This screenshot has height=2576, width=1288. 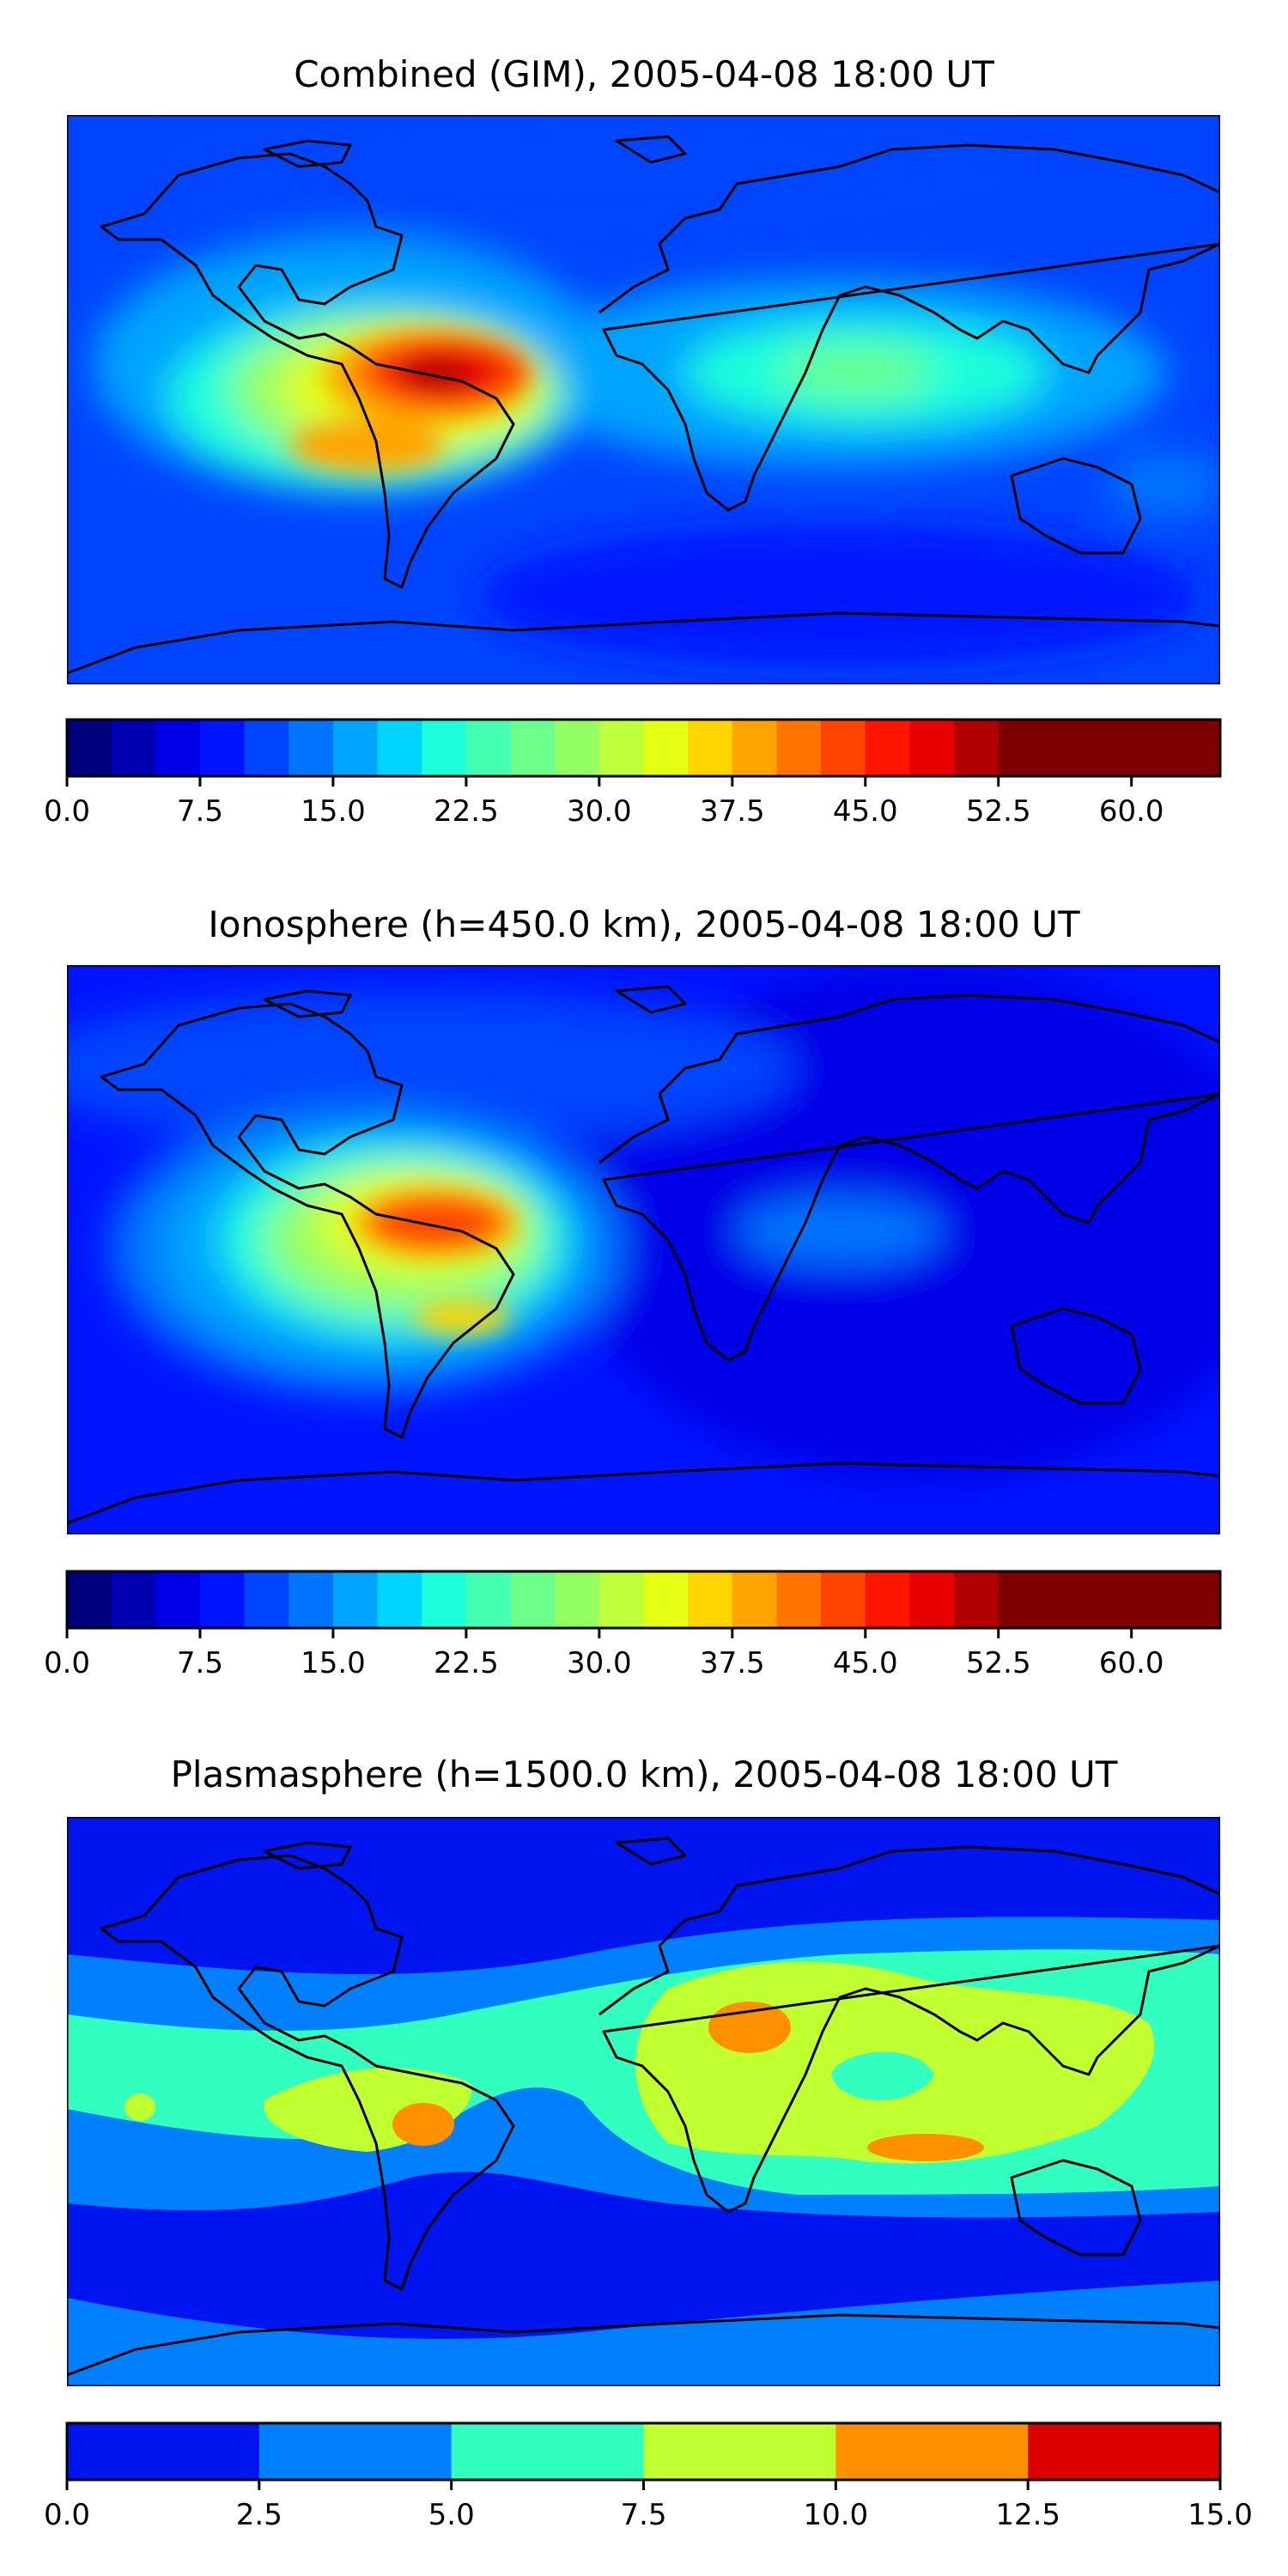 I want to click on colorbar-combined: 0.0 7.5 15.0 22.5 30.0 37.5 45.0 52.5 60.0, so click(x=633, y=773).